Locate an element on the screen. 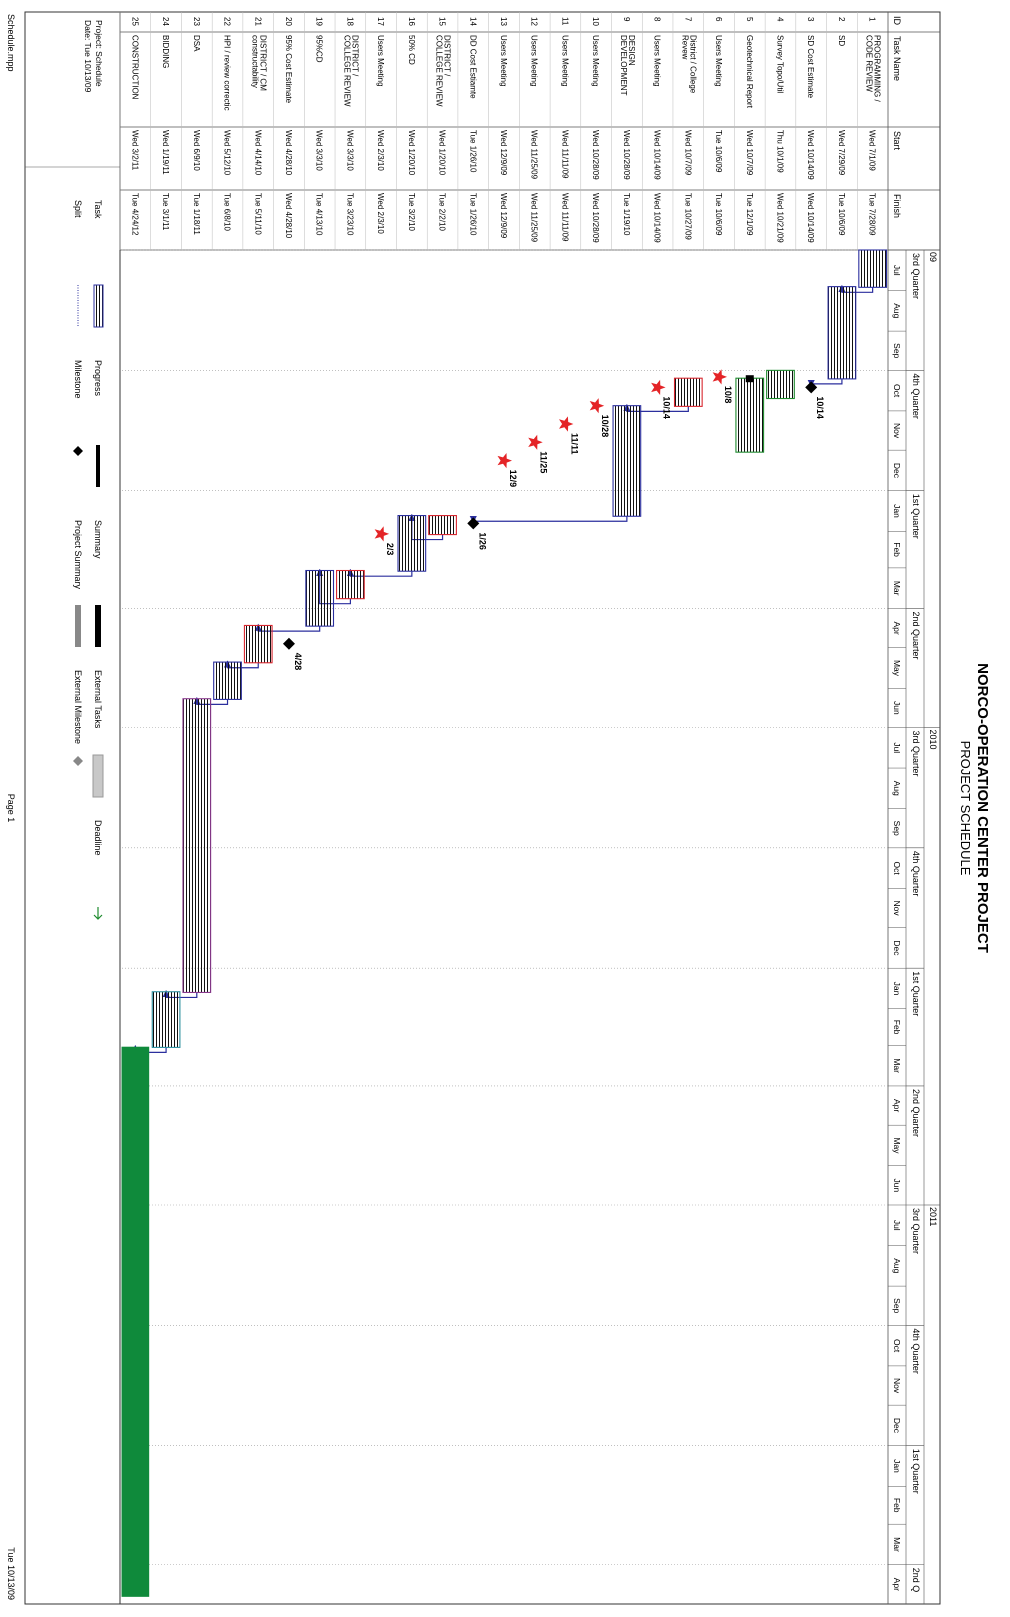 This screenshot has width=1010, height=1617. task-id: 10 is located at coordinates (595, 21).